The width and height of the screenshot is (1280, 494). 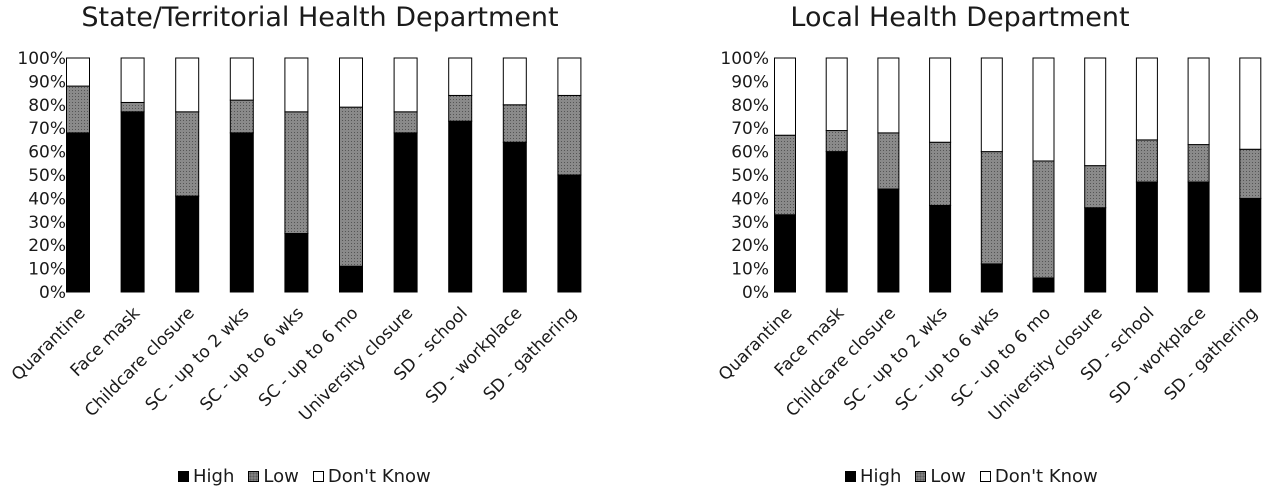 I want to click on y-tick-label: 60%, so click(x=47, y=153).